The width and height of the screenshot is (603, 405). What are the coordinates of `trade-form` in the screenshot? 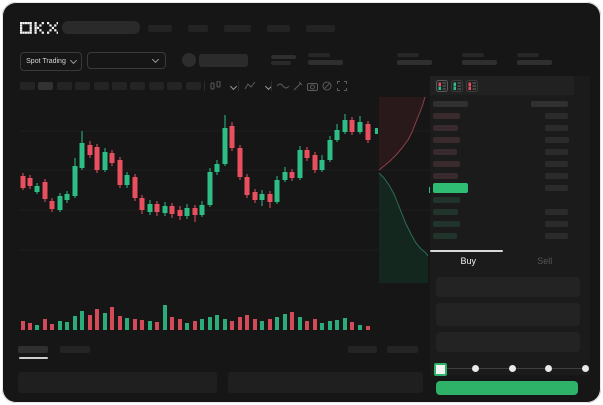 It's located at (510, 315).